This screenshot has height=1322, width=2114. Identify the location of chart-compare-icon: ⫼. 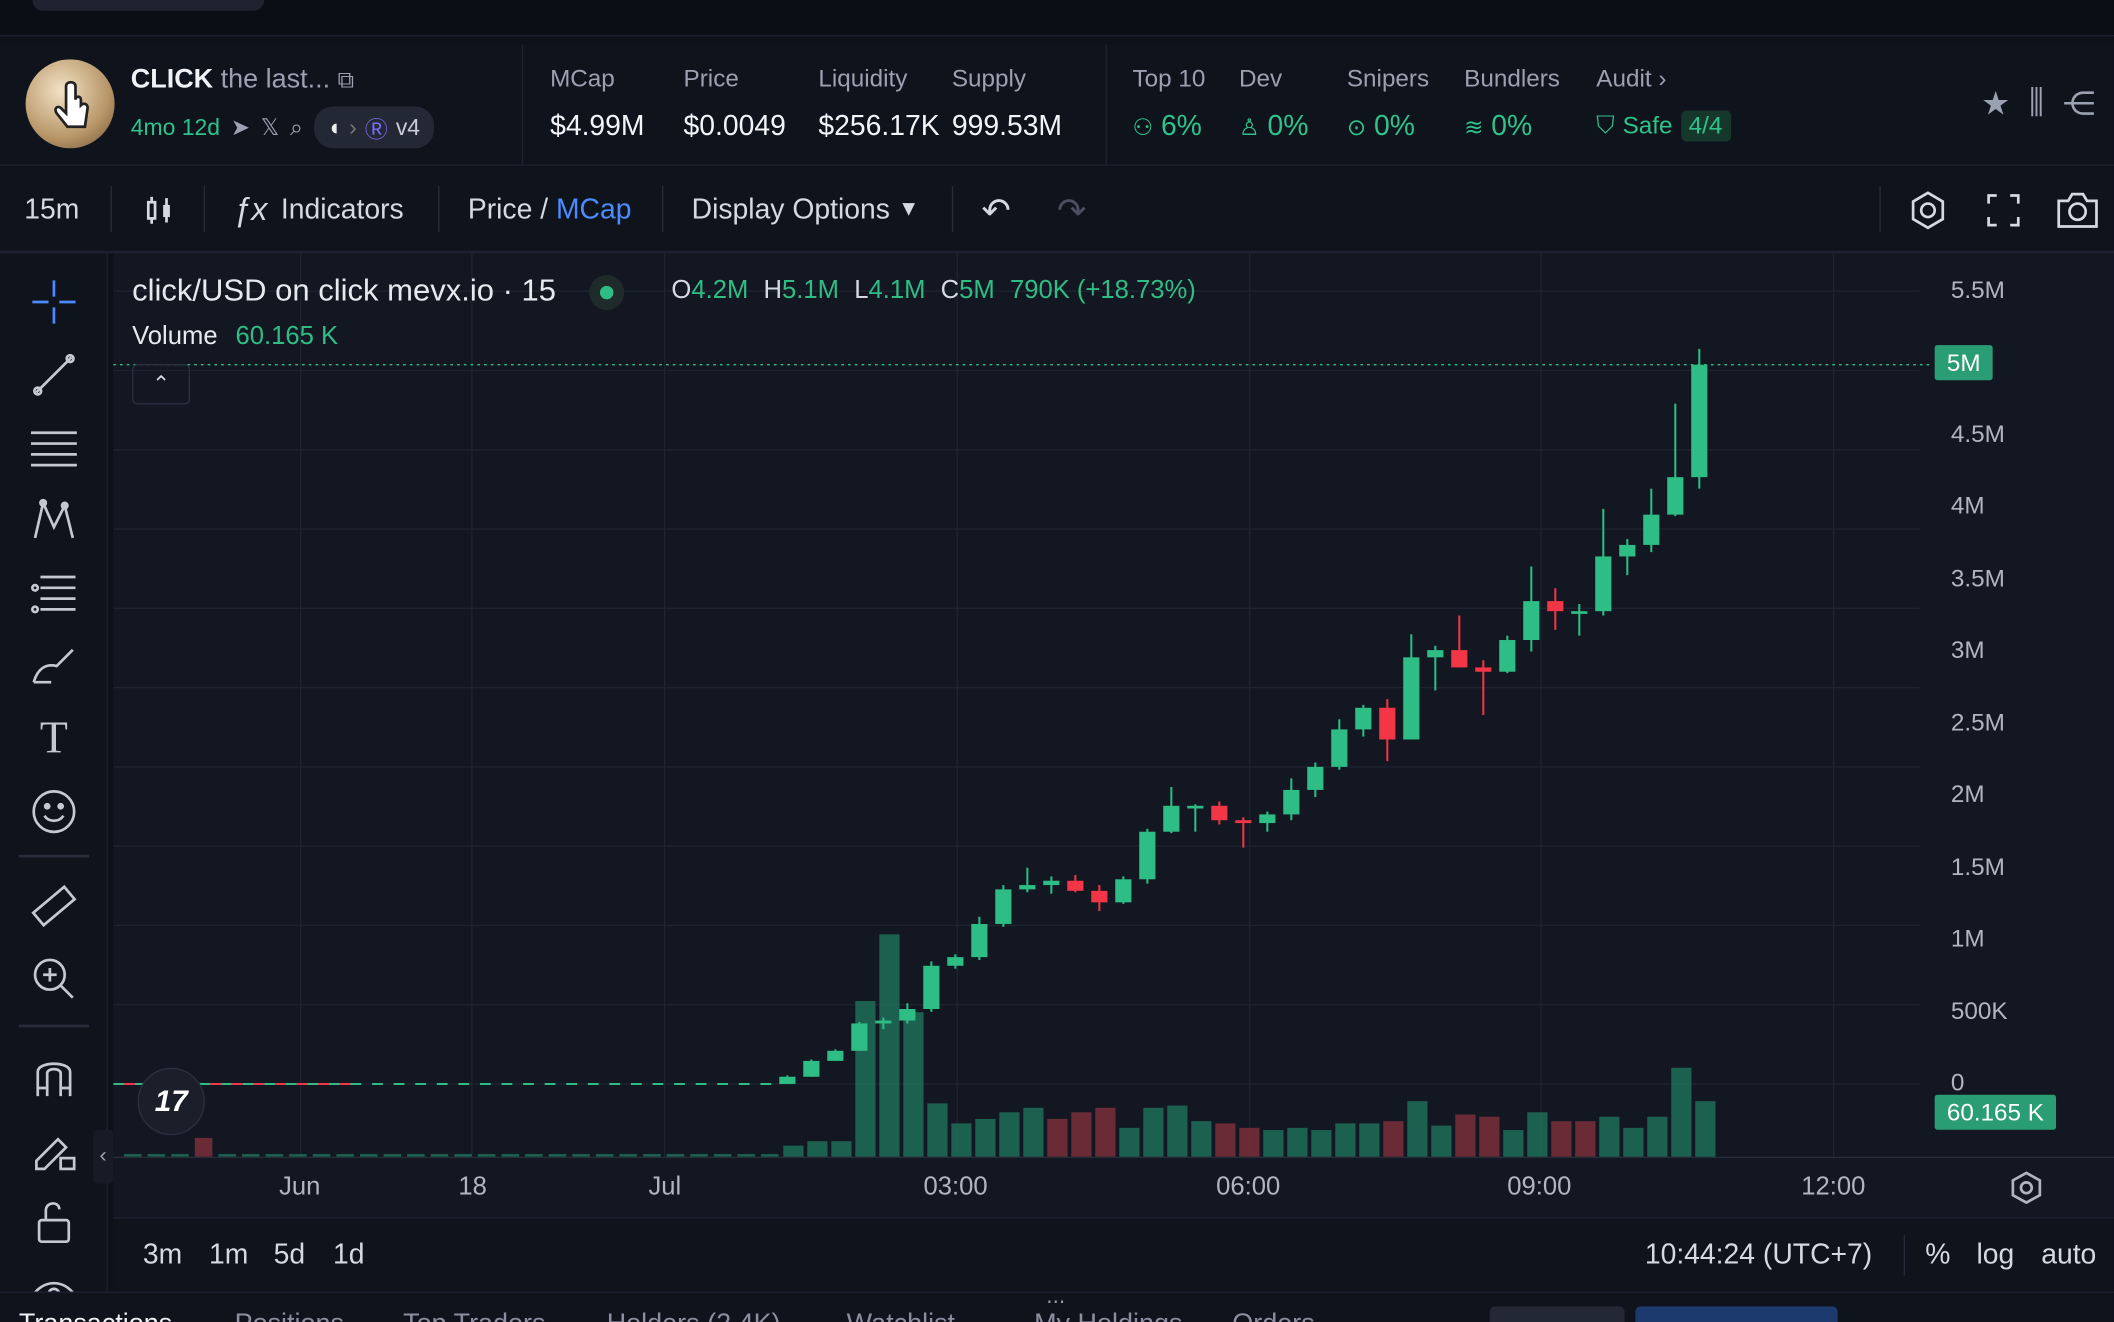
(2036, 103).